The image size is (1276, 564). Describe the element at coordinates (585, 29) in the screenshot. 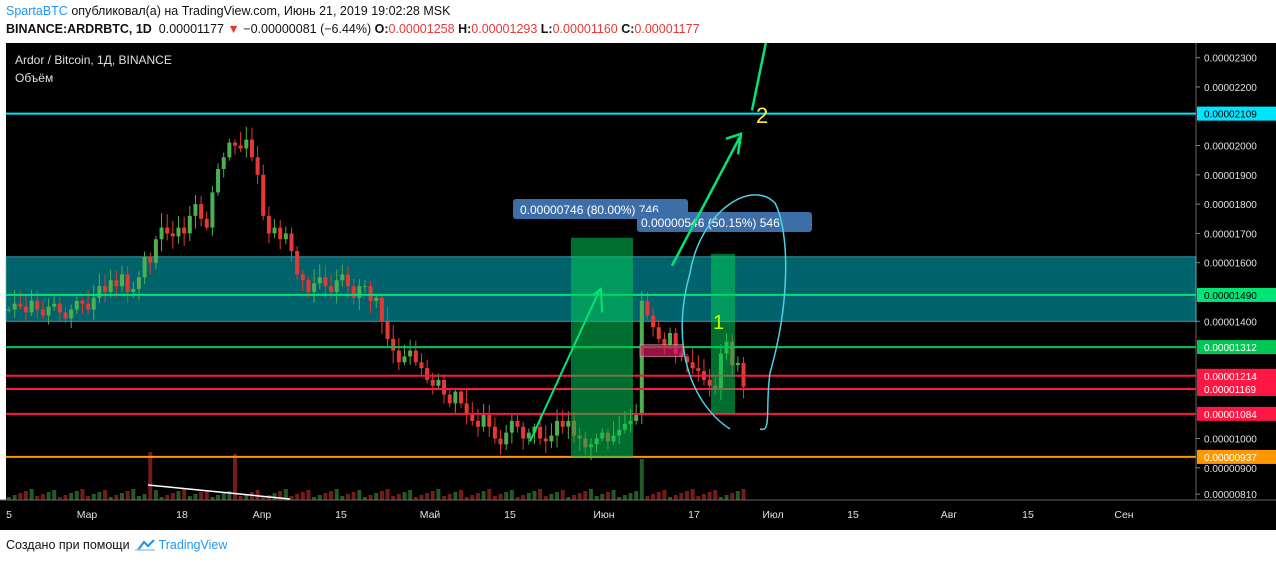

I see `low-value: 0.00001160` at that location.